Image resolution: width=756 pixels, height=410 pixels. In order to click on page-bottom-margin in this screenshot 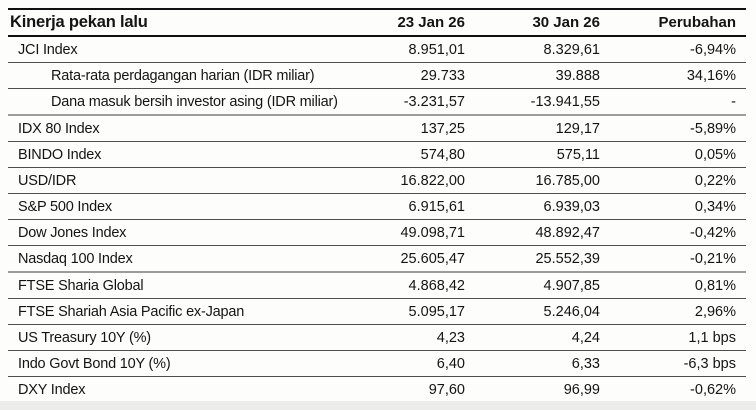, I will do `click(378, 405)`.